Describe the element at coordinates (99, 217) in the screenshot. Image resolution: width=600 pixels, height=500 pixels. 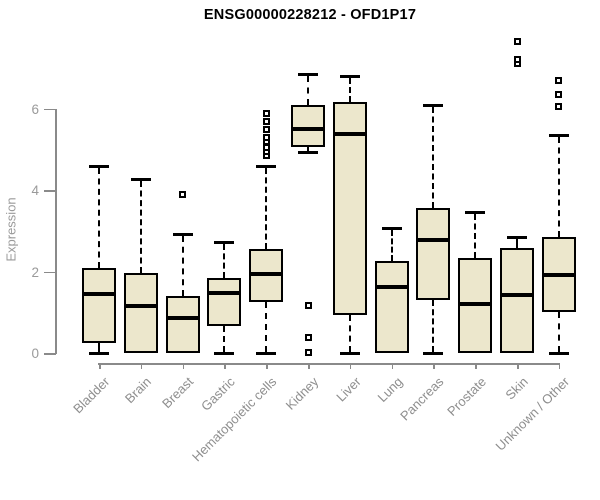
I see `whisker-upper-bladder` at that location.